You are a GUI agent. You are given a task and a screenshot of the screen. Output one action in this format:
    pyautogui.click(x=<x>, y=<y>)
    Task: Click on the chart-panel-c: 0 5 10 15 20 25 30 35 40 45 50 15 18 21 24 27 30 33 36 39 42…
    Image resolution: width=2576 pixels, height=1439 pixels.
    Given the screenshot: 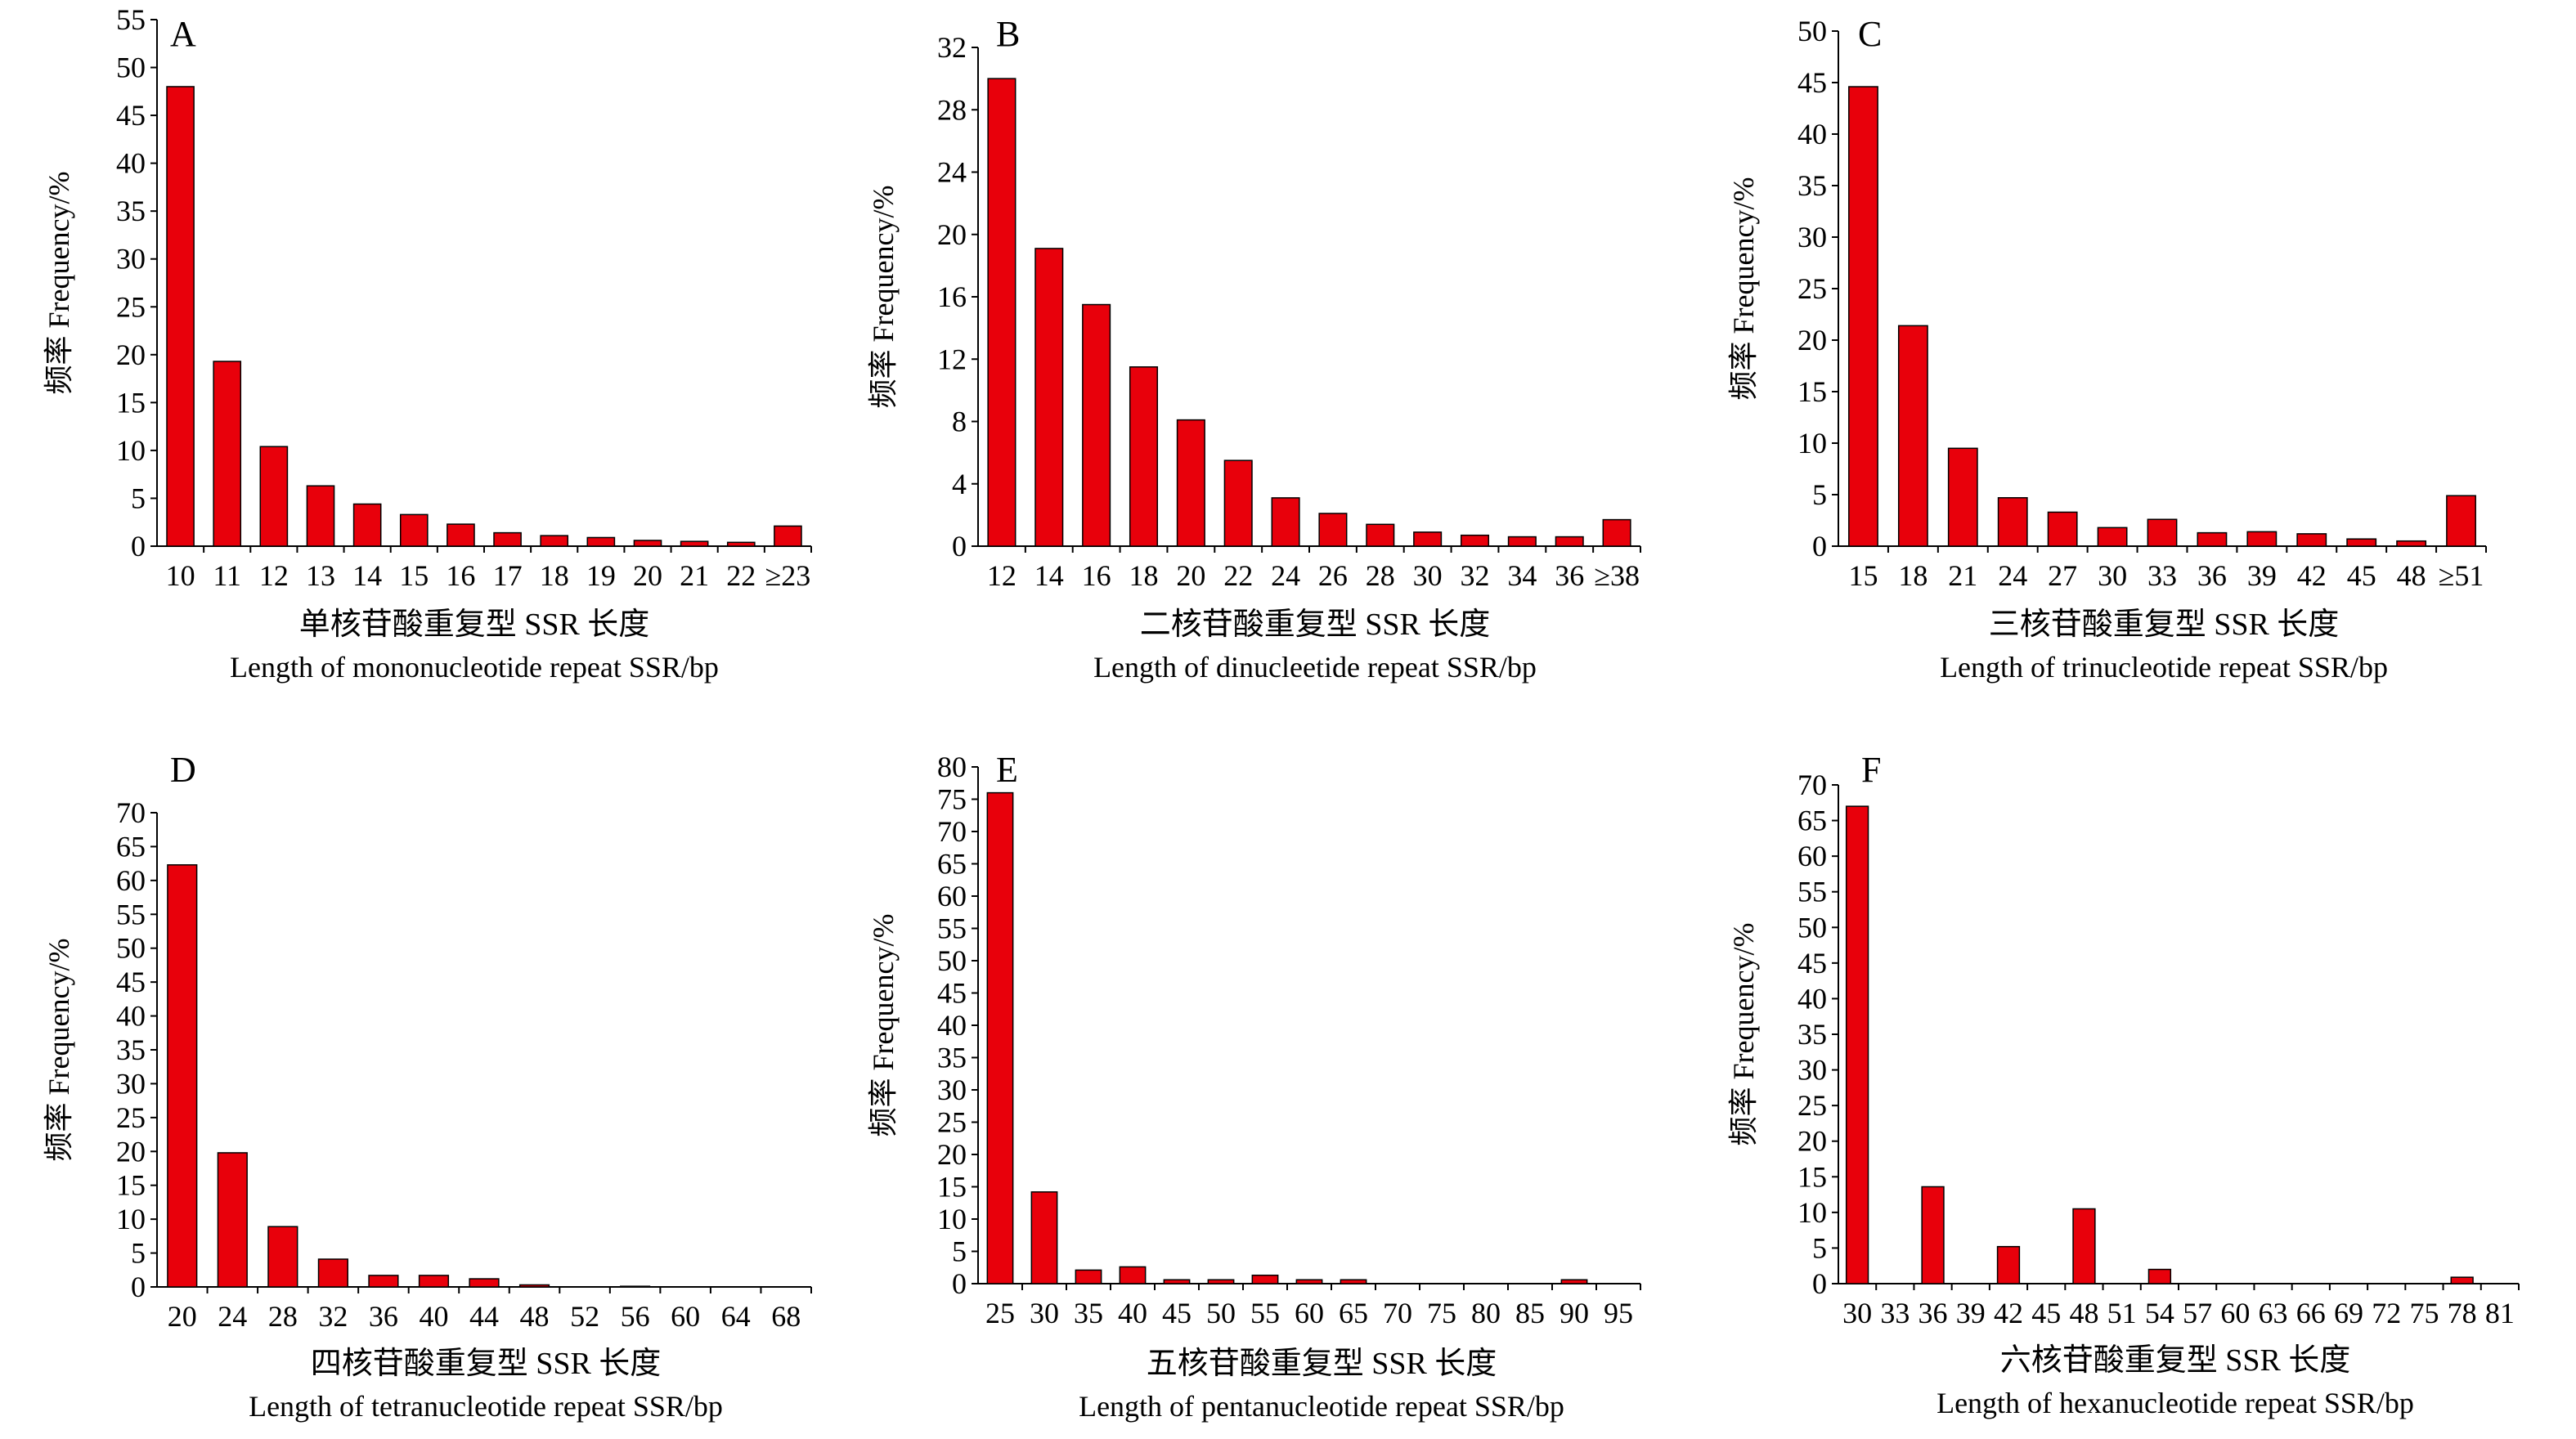 What is the action you would take?
    pyautogui.click(x=2107, y=349)
    